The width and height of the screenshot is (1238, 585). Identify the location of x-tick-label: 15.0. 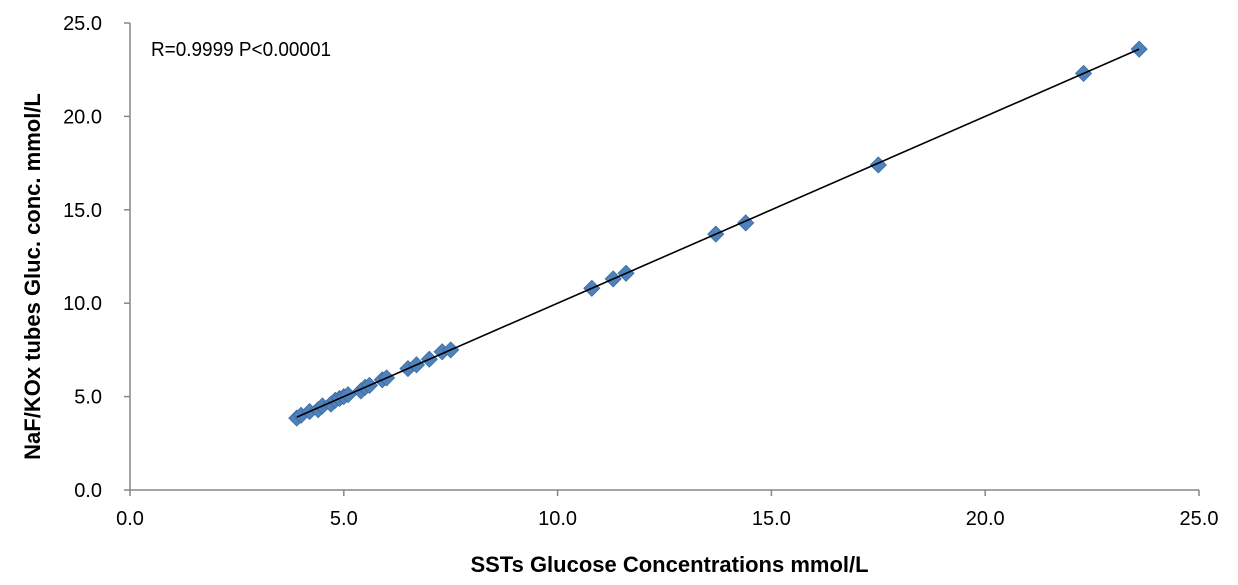
(771, 519).